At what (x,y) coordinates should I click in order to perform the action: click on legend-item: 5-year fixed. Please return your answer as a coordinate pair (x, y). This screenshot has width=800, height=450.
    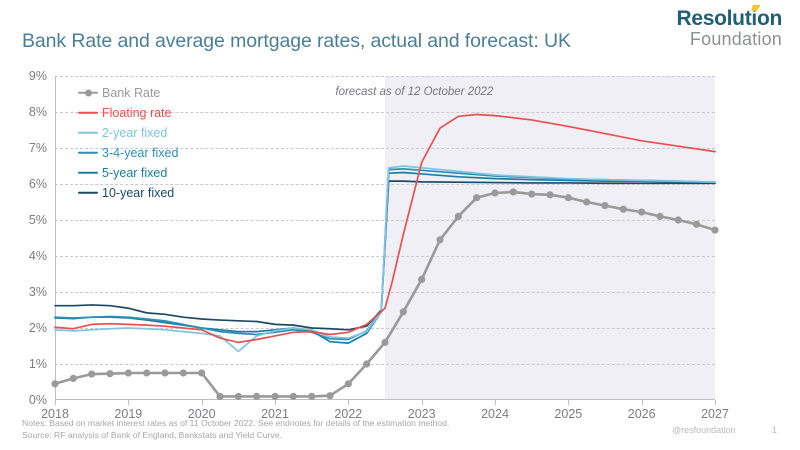
    Looking at the image, I should click on (128, 172).